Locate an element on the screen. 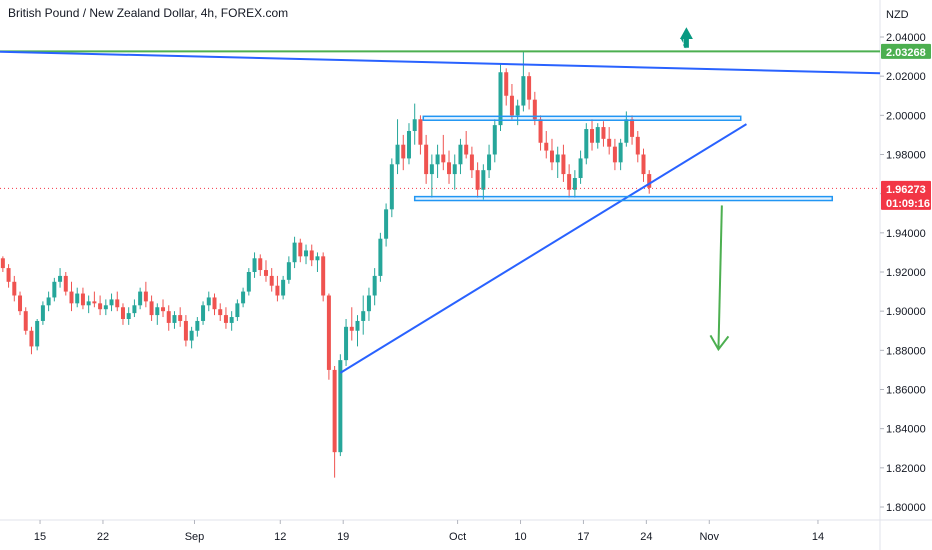  price-tick-label: 2.00000 is located at coordinates (906, 116).